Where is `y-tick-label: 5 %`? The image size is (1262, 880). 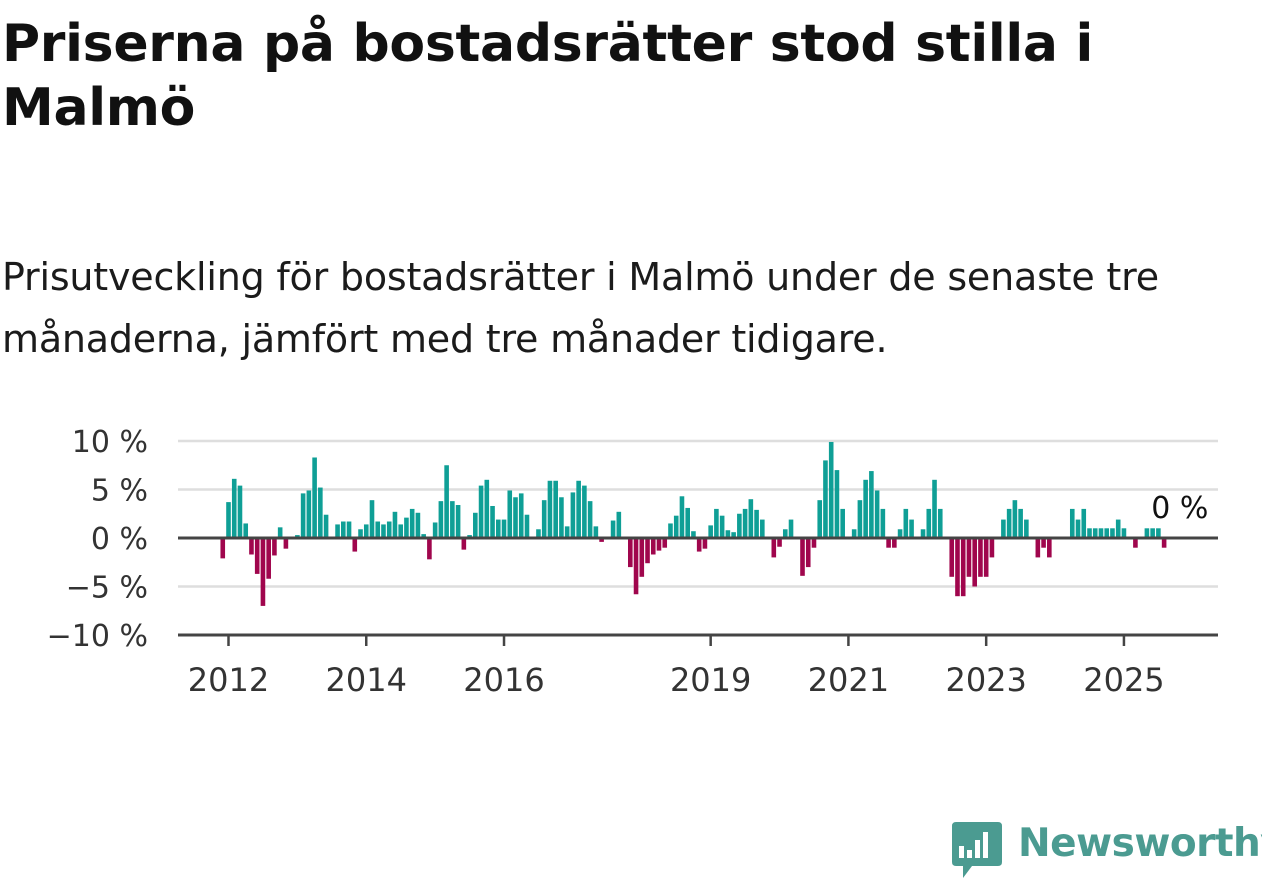 y-tick-label: 5 % is located at coordinates (119, 491).